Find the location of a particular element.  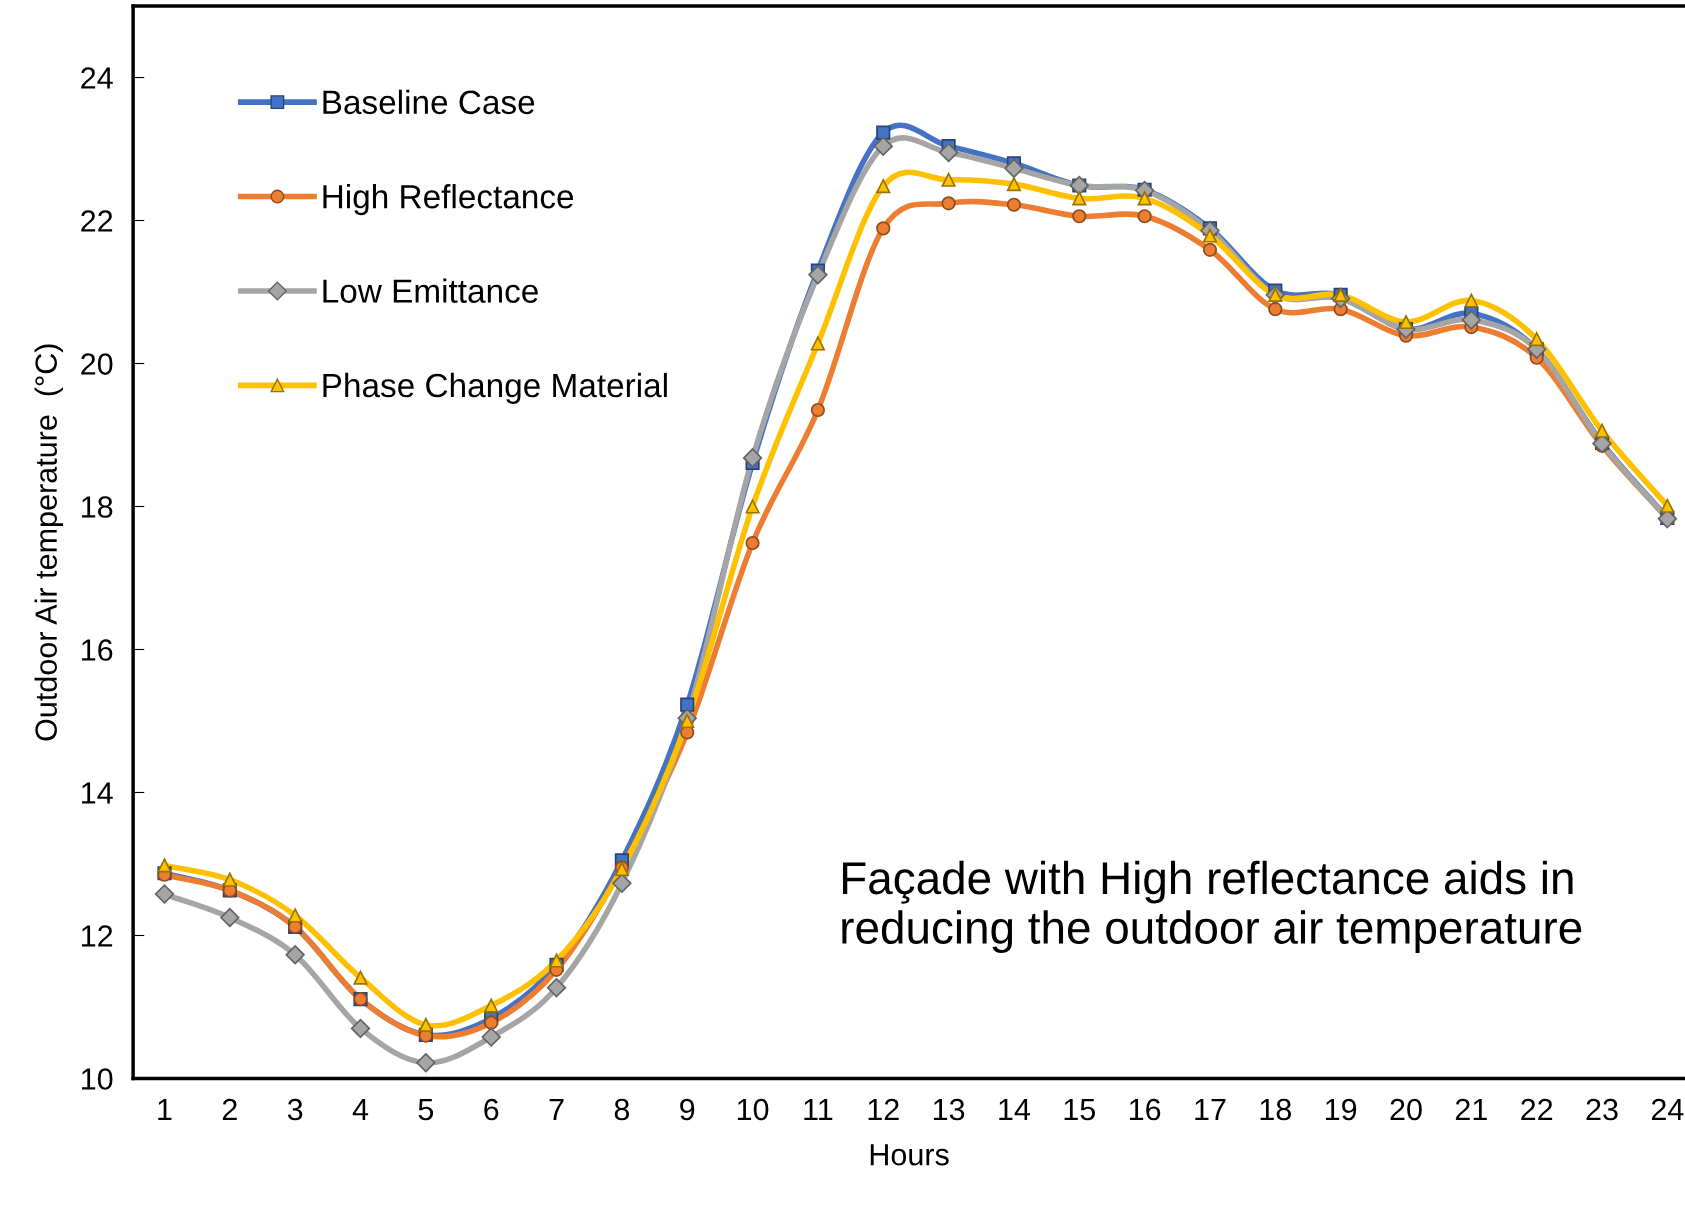

y-tick-label: 12 is located at coordinates (97, 936).